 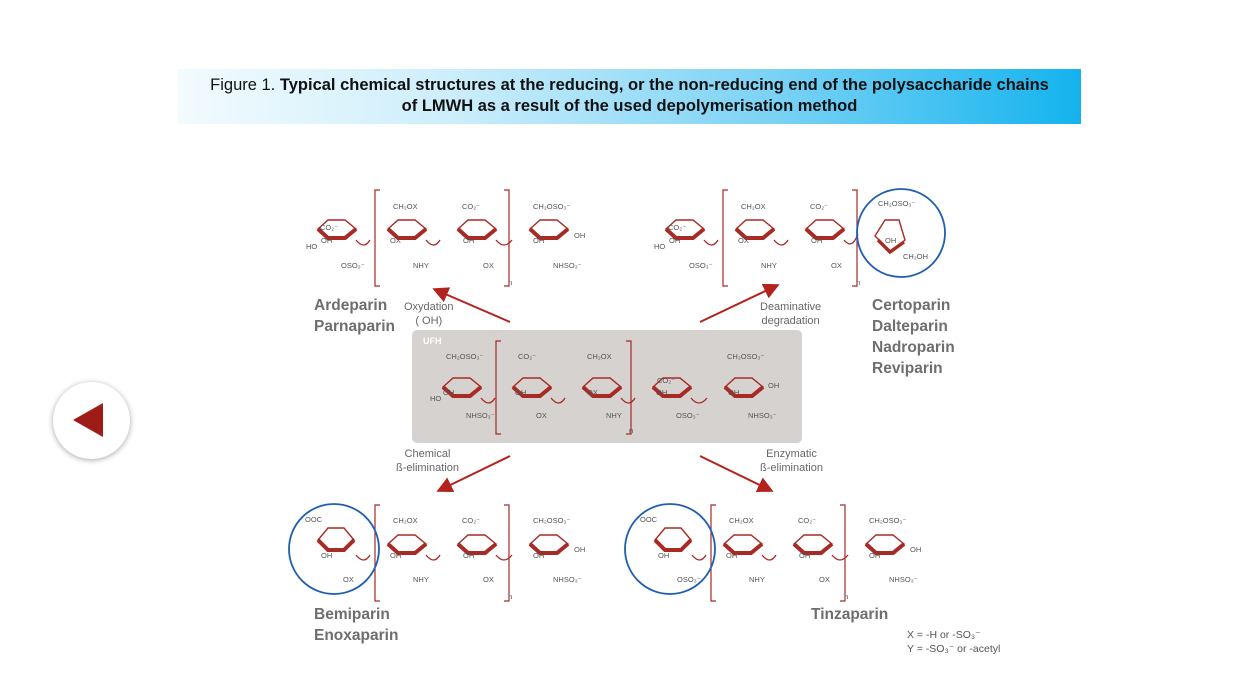 What do you see at coordinates (432, 341) in the screenshot?
I see `ufh-label: UFH` at bounding box center [432, 341].